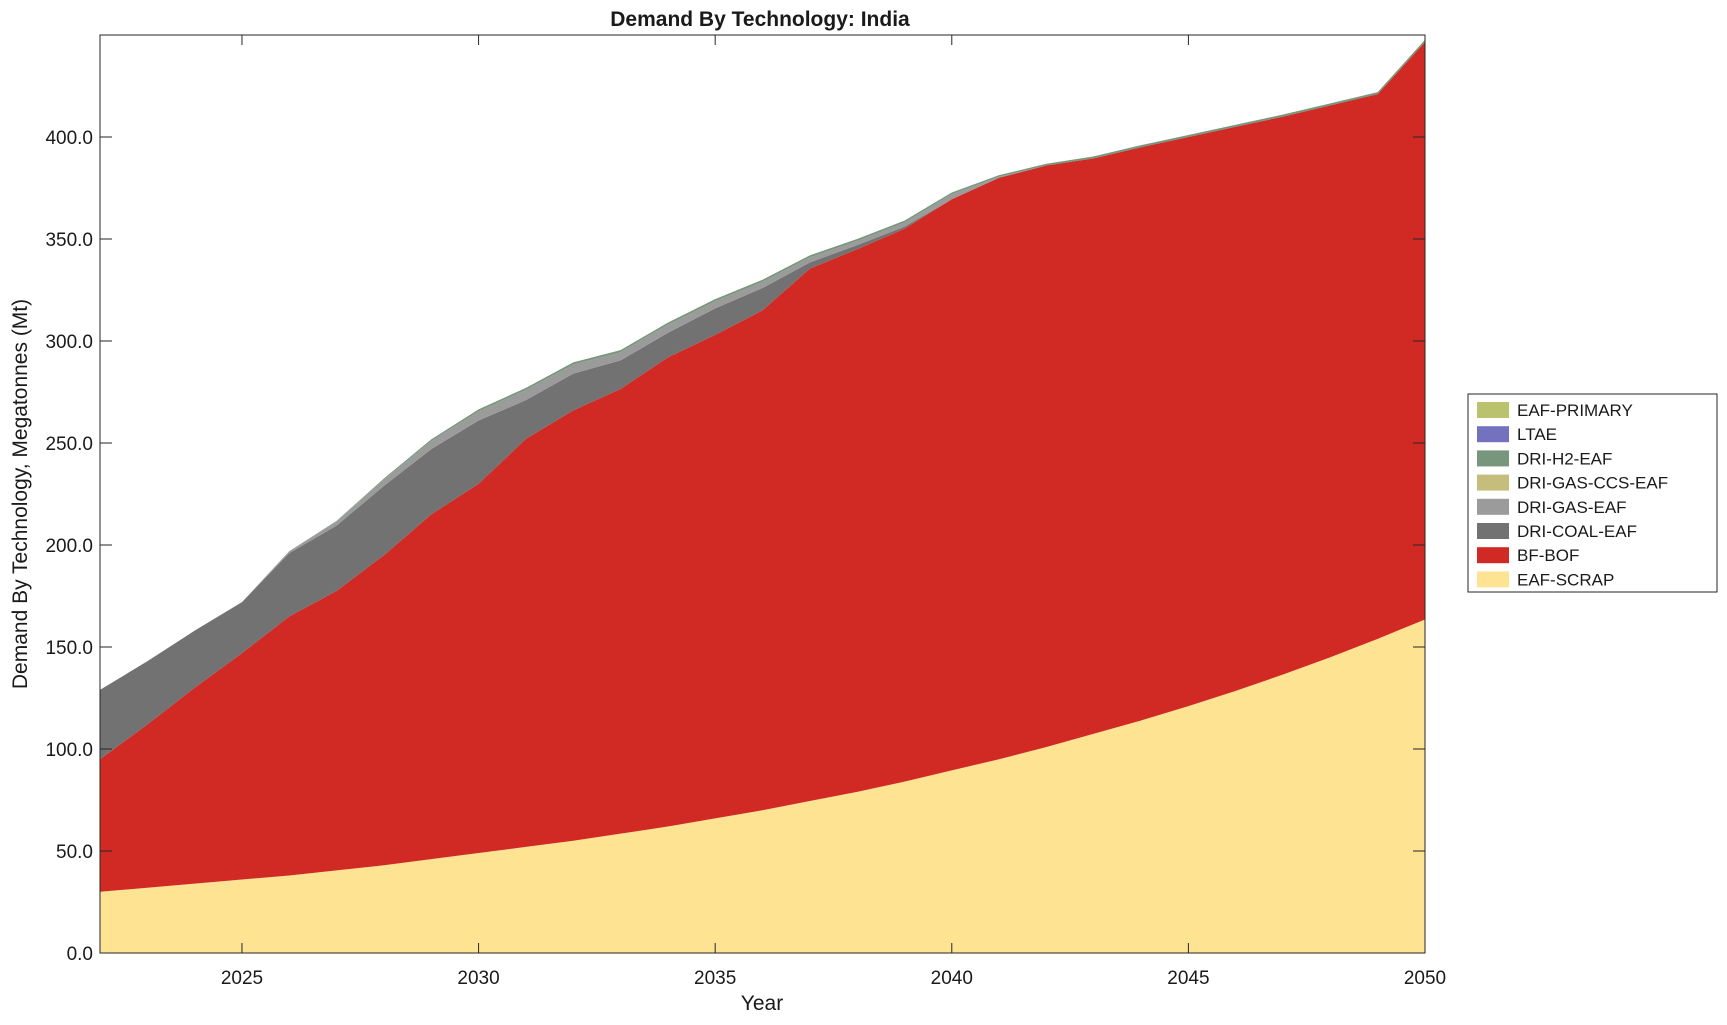 The width and height of the screenshot is (1727, 1025). What do you see at coordinates (69, 342) in the screenshot?
I see `y-tick-label: 300.0` at bounding box center [69, 342].